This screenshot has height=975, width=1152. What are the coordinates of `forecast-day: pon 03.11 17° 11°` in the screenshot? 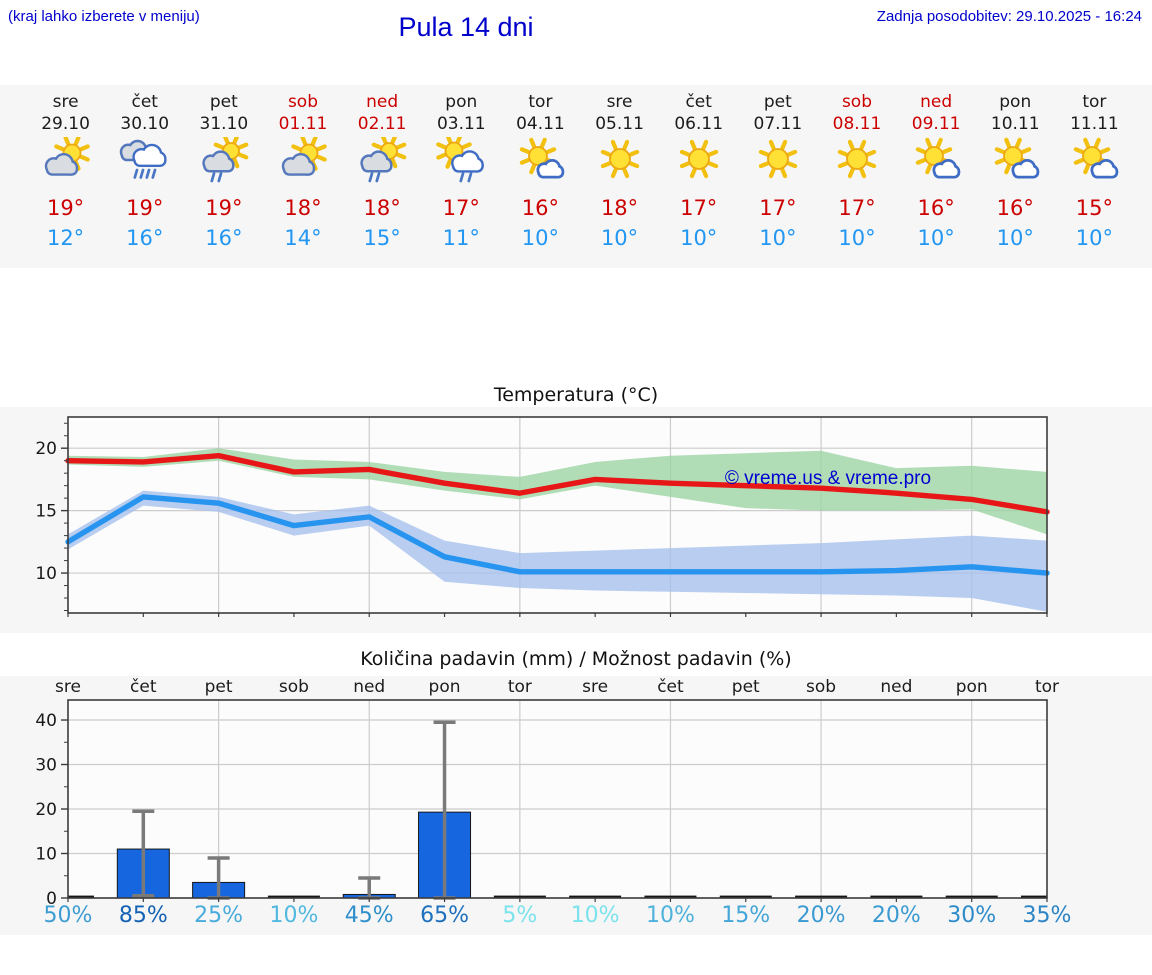 It's located at (461, 176).